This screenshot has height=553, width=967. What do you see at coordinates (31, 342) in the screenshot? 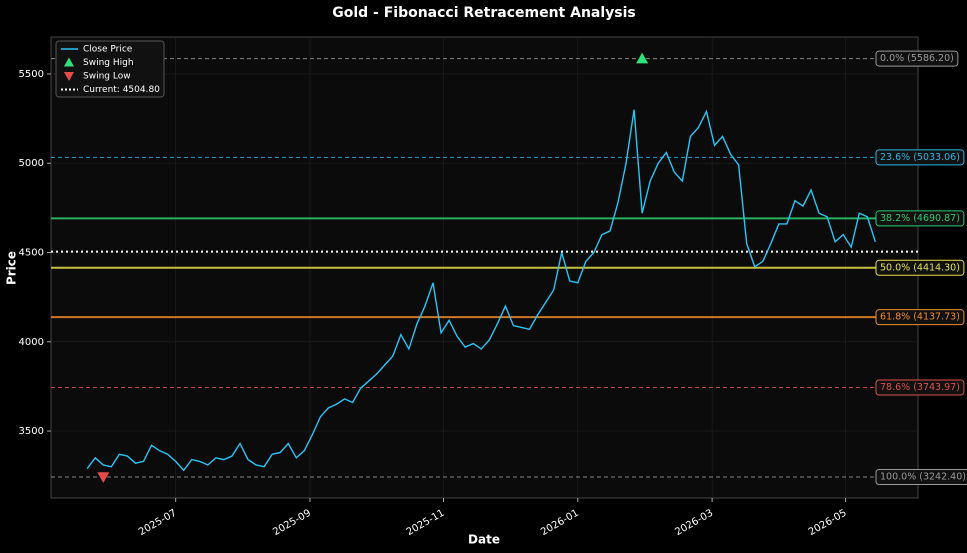
I see `y-tick-label: 4000` at bounding box center [31, 342].